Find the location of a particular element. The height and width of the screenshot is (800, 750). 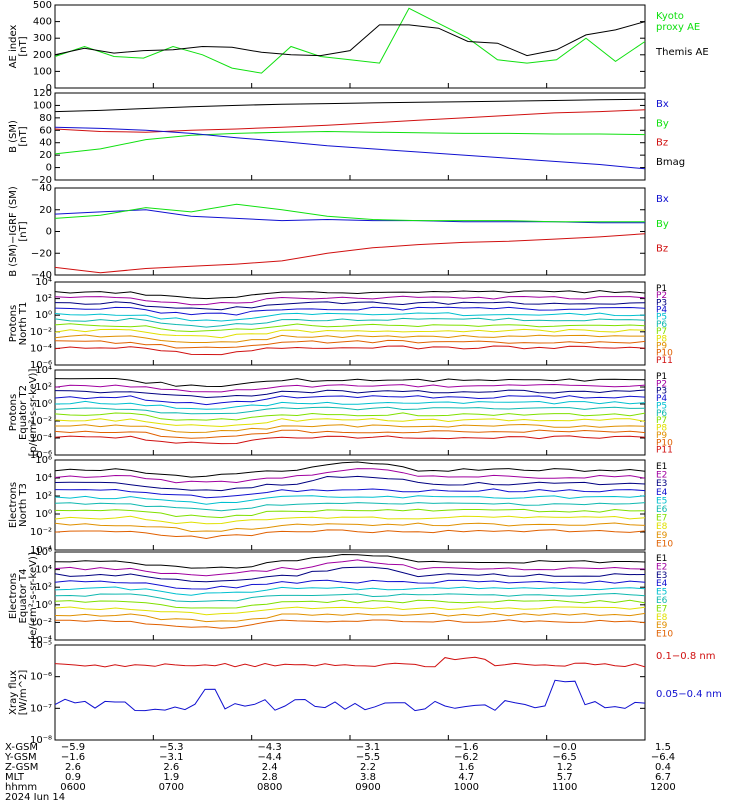

legend-label: P4 is located at coordinates (661, 311).